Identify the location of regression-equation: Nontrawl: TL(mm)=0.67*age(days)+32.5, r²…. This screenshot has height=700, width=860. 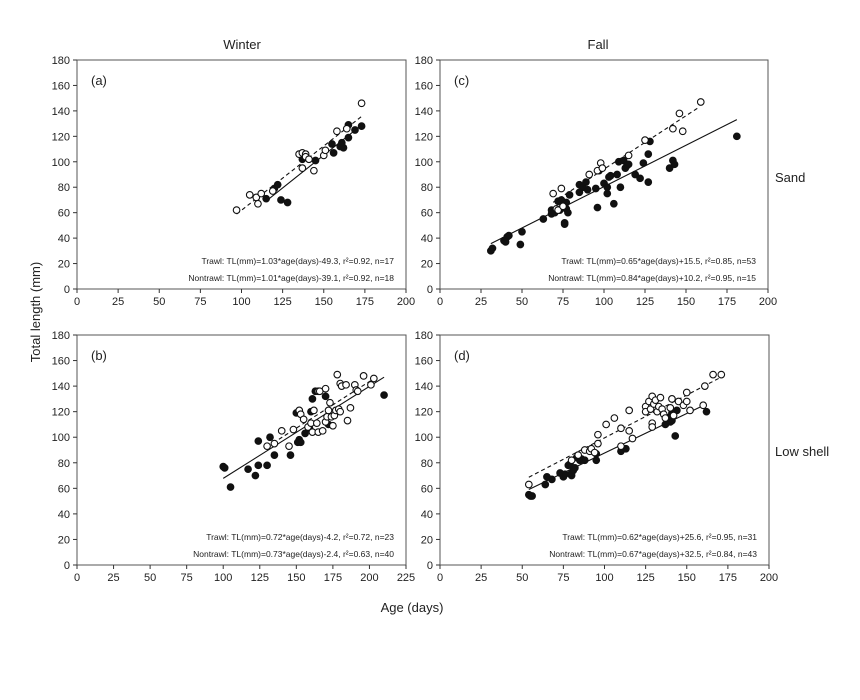
(653, 554).